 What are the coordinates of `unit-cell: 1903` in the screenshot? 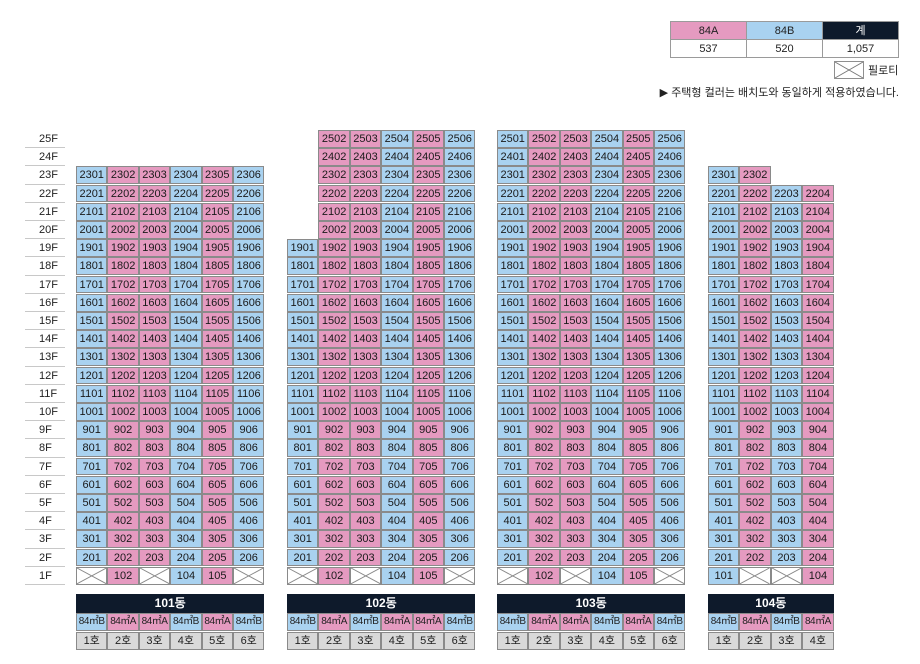 It's located at (365, 248).